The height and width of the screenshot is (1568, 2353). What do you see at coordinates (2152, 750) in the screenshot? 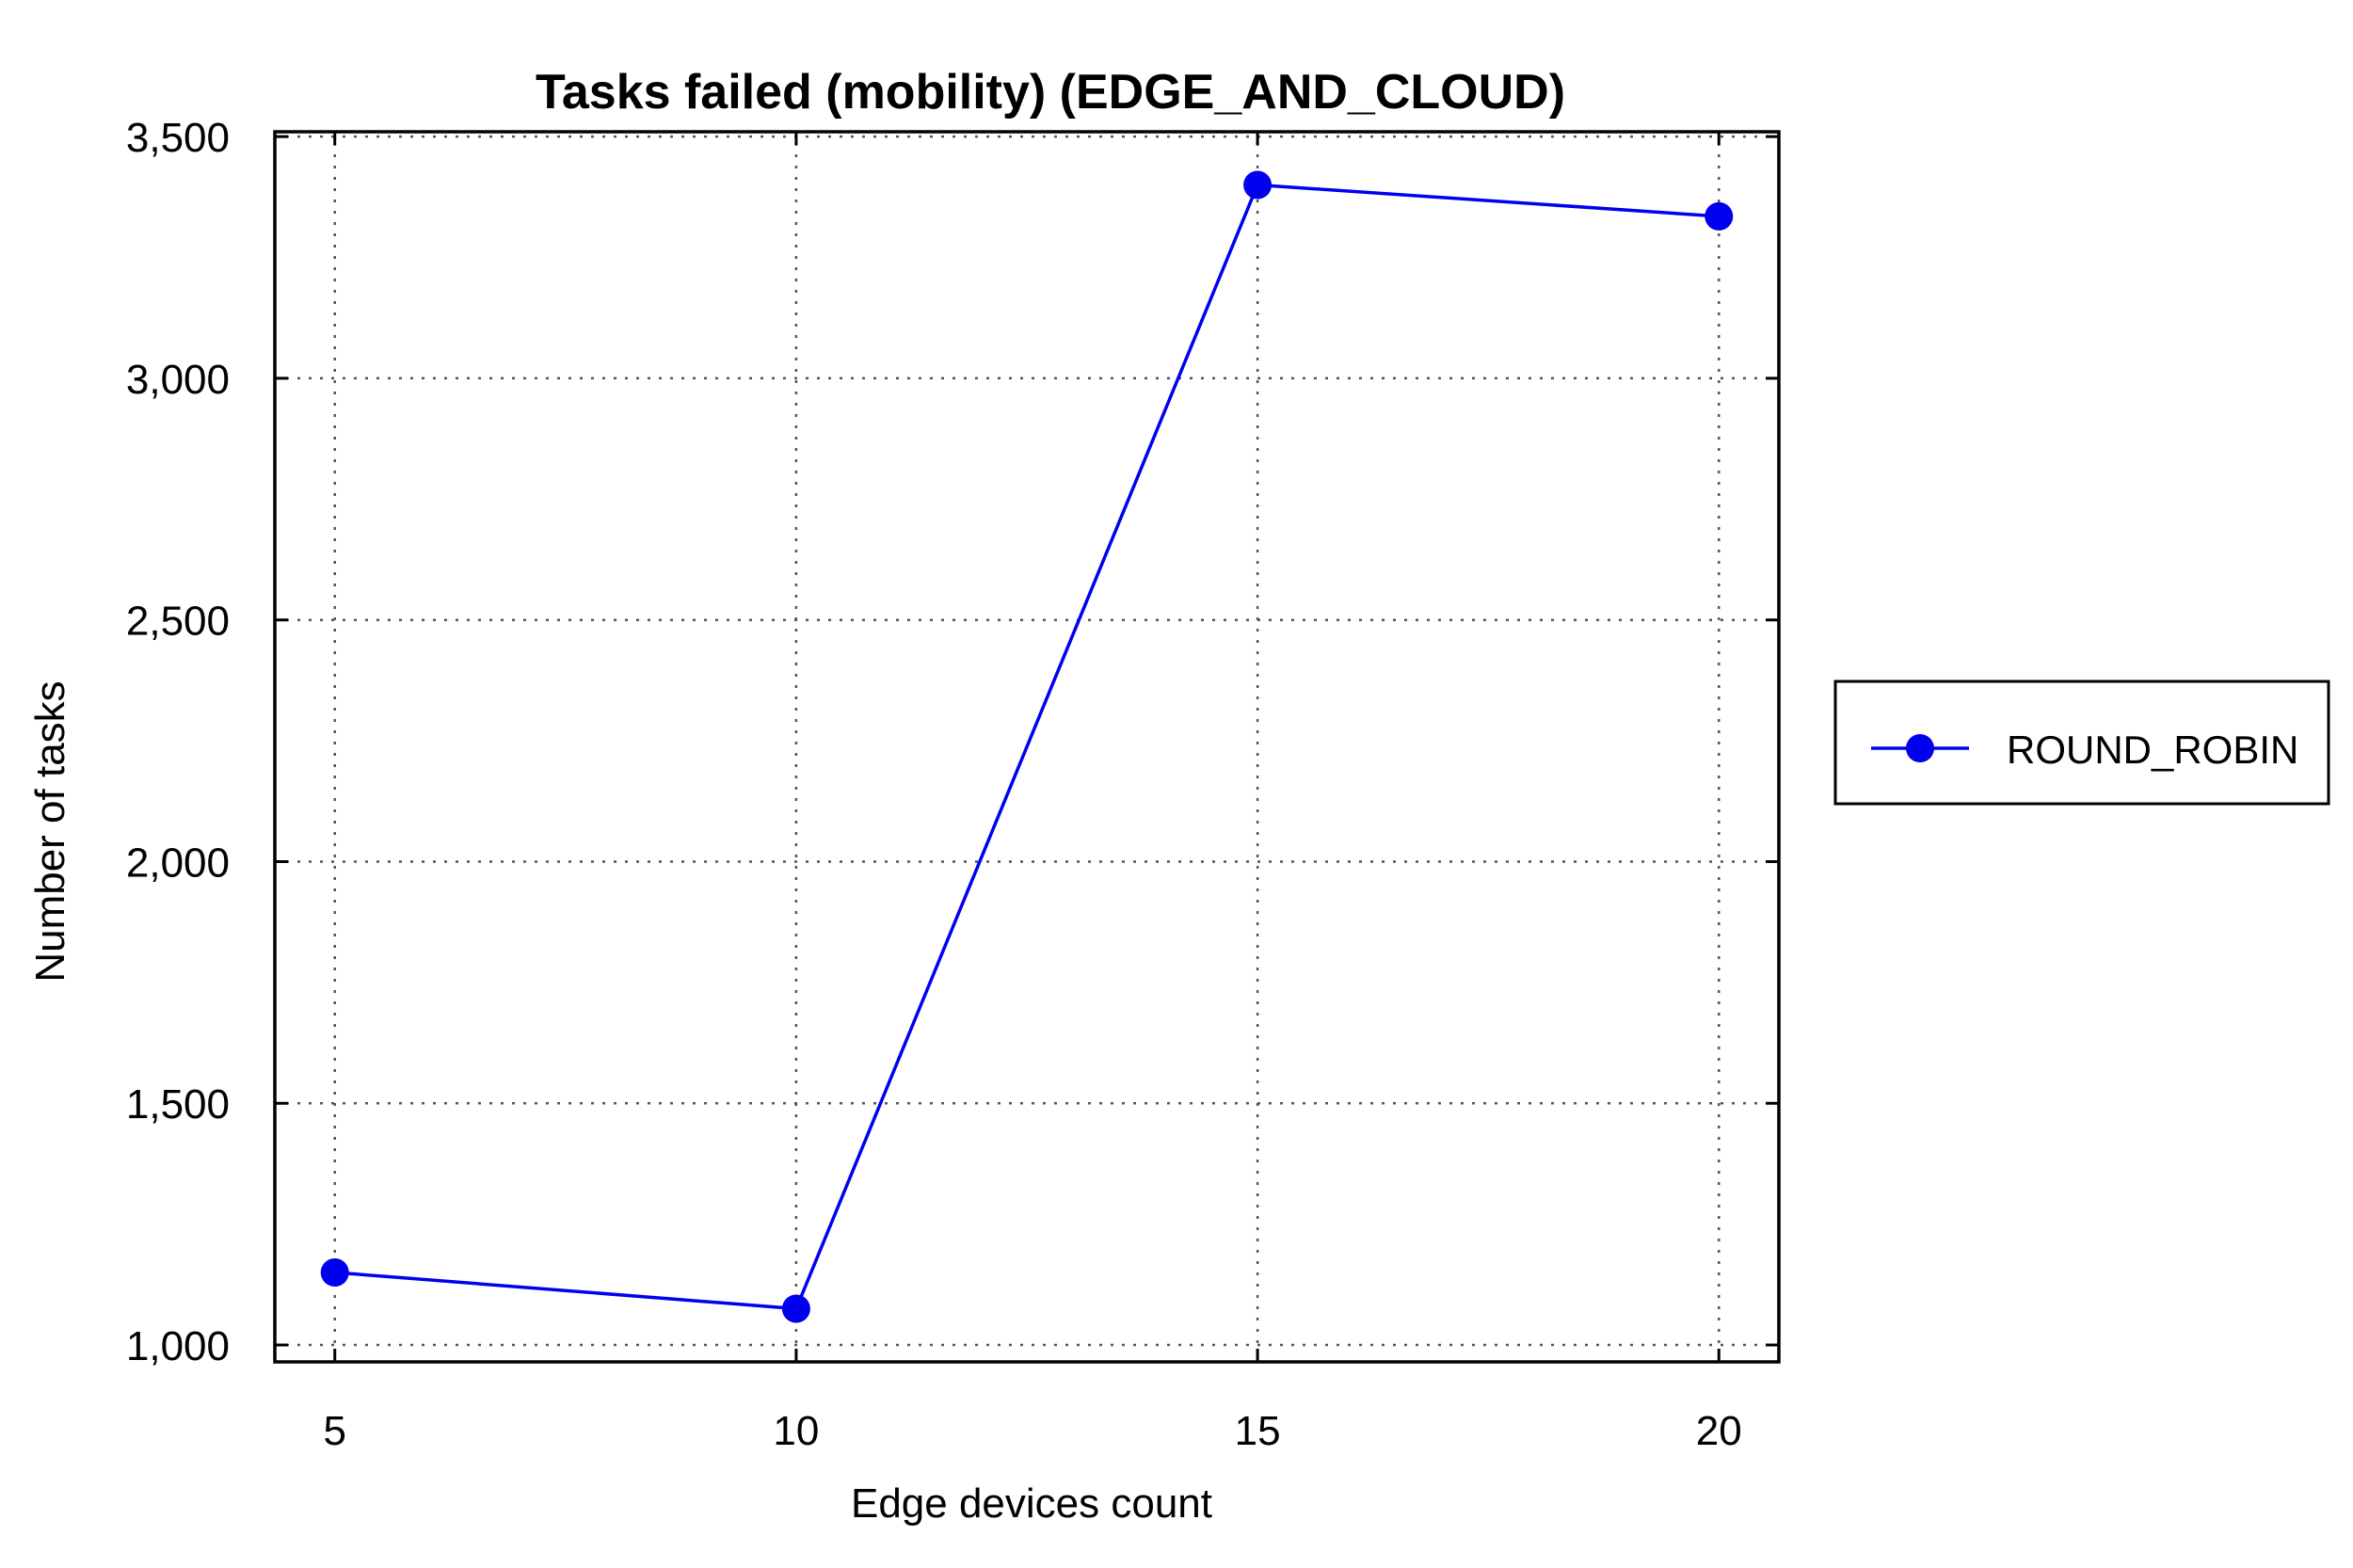
I see `legend-series-label: ROUND_ROBIN` at bounding box center [2152, 750].